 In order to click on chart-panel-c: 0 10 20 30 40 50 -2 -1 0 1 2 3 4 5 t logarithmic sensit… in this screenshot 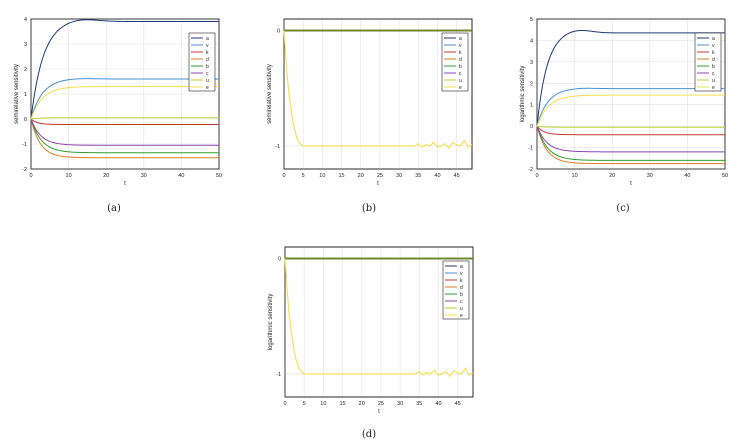, I will do `click(624, 115)`.